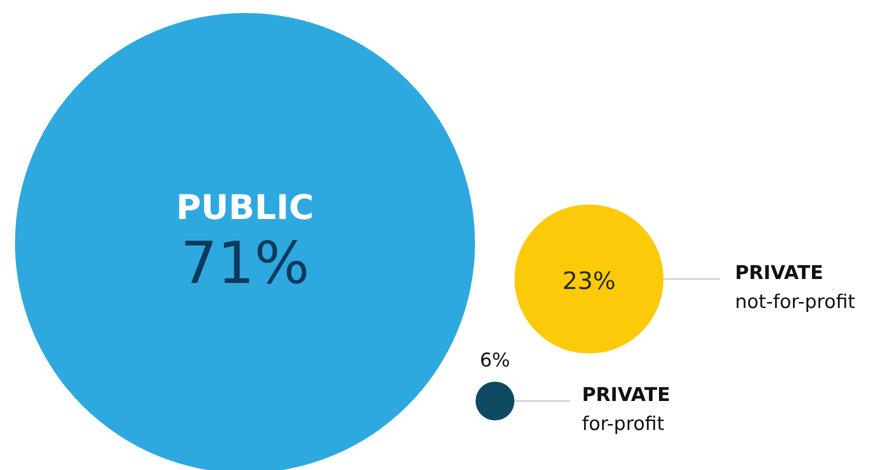 The height and width of the screenshot is (470, 882). What do you see at coordinates (495, 361) in the screenshot?
I see `data-label: 6%` at bounding box center [495, 361].